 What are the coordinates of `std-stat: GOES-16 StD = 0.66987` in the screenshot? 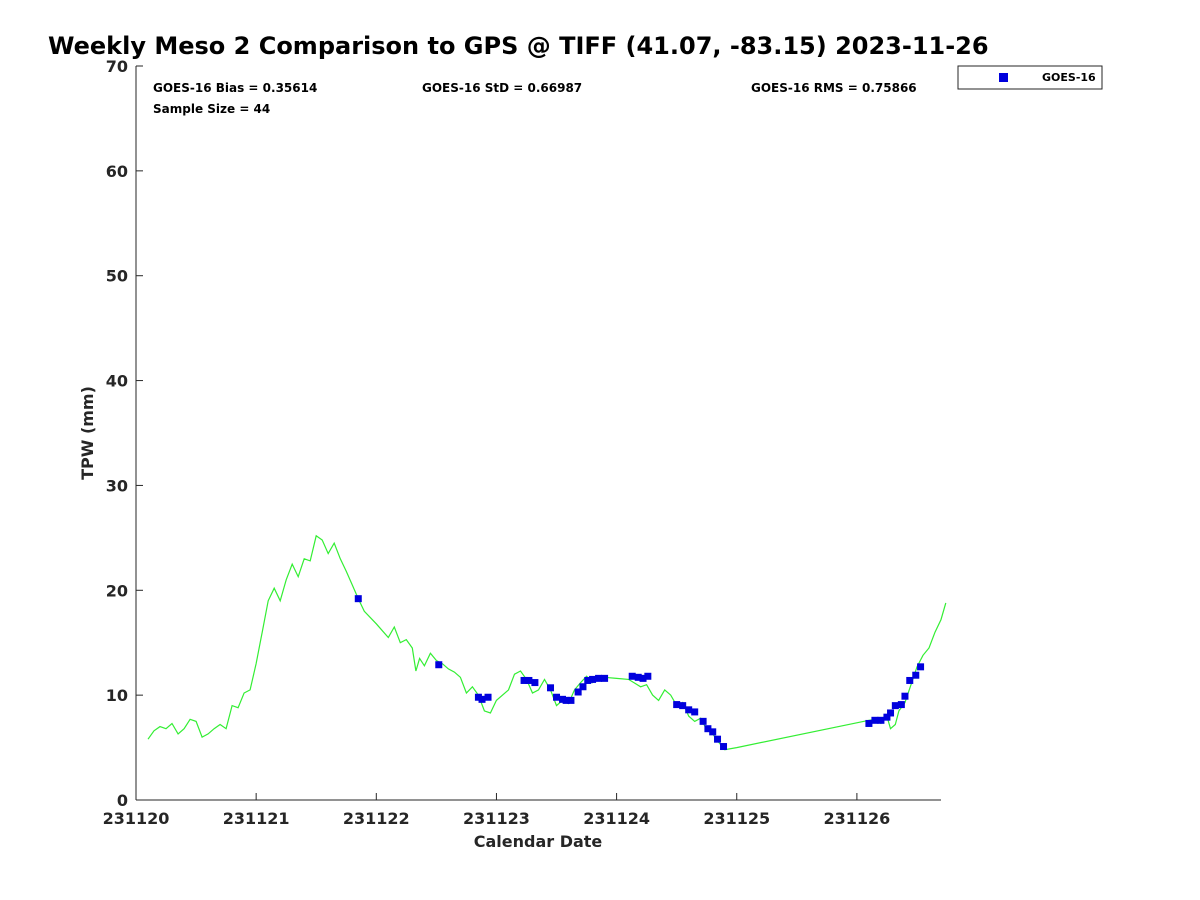 It's located at (502, 88).